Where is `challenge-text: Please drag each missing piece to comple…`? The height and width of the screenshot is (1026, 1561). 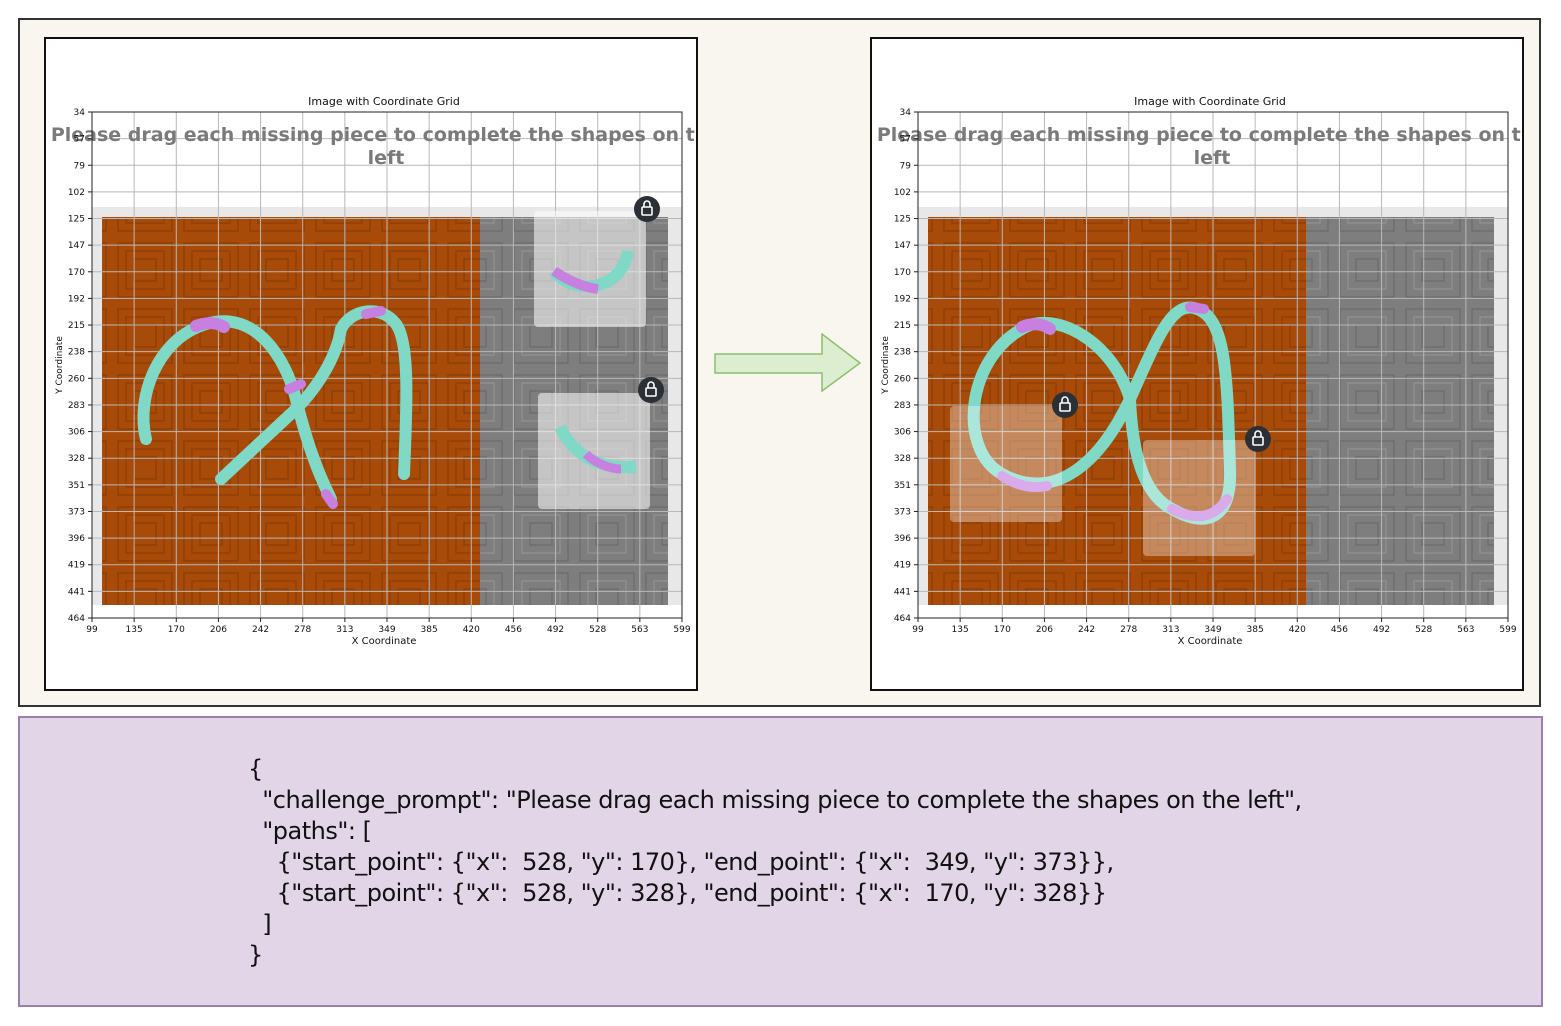 challenge-text: Please drag each missing piece to comple… is located at coordinates (373, 135).